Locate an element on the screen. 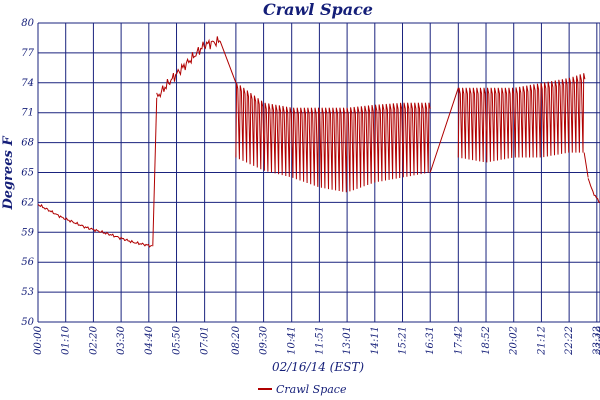 This screenshot has height=400, width=600. x-tick-label: 07:01 is located at coordinates (205, 340).